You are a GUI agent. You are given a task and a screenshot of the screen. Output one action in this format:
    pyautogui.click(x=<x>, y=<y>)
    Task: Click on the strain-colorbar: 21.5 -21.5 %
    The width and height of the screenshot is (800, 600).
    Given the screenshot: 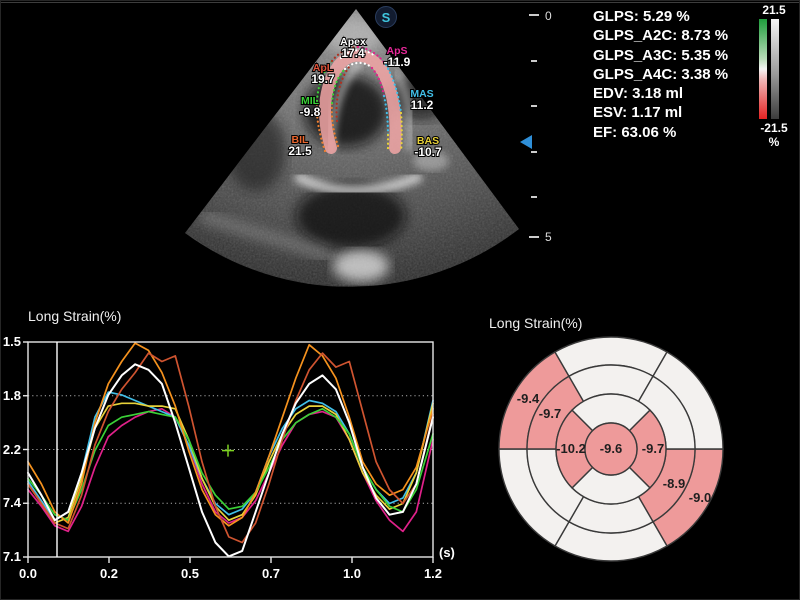 What is the action you would take?
    pyautogui.click(x=774, y=76)
    